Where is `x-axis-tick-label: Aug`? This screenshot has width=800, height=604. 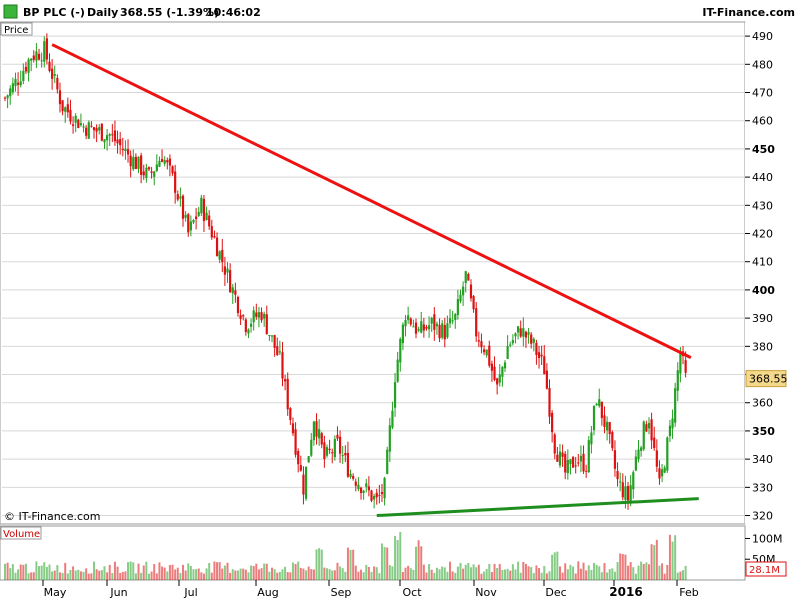 x-axis-tick-label: Aug is located at coordinates (267, 592).